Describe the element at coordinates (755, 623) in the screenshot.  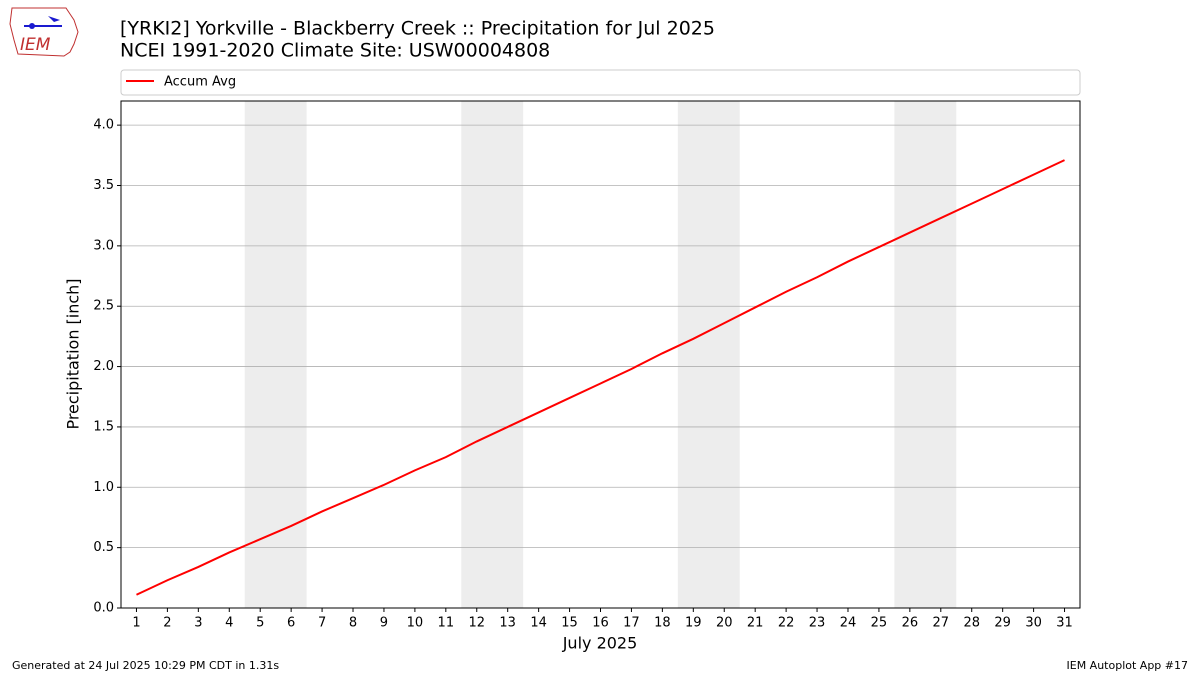
I see `x-tick-label: 21` at that location.